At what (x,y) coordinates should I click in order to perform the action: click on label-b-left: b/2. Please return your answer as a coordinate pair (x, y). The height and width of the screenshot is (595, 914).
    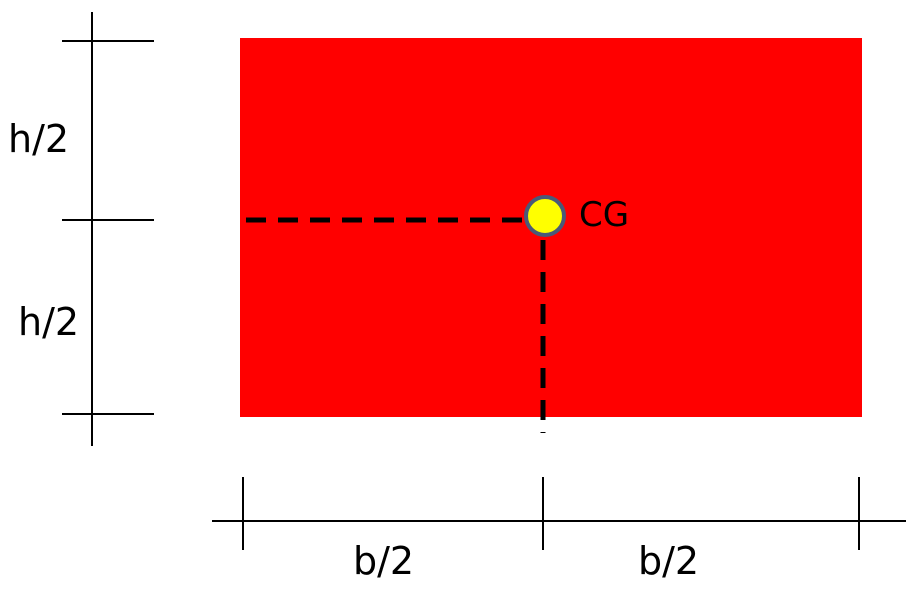
    Looking at the image, I should click on (383, 561).